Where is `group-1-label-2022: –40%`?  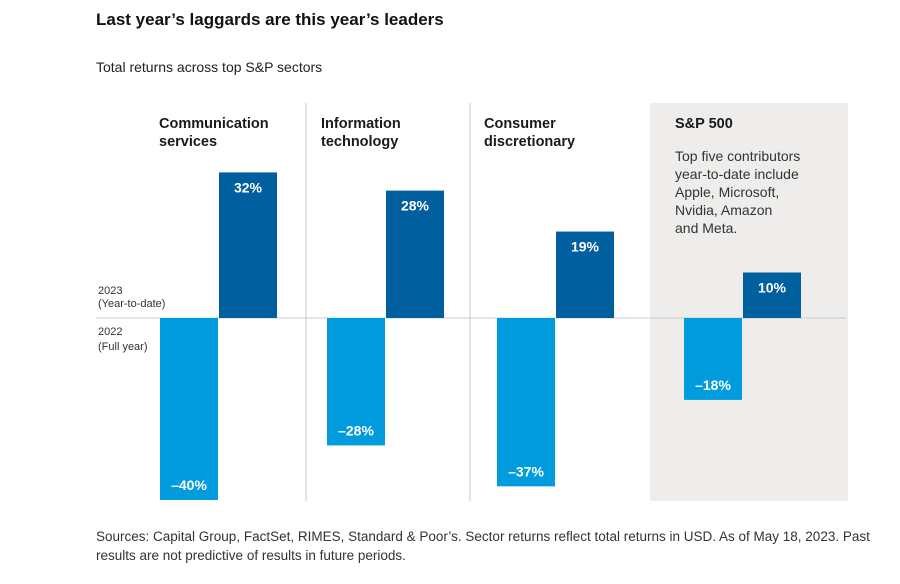
group-1-label-2022: –40% is located at coordinates (189, 485).